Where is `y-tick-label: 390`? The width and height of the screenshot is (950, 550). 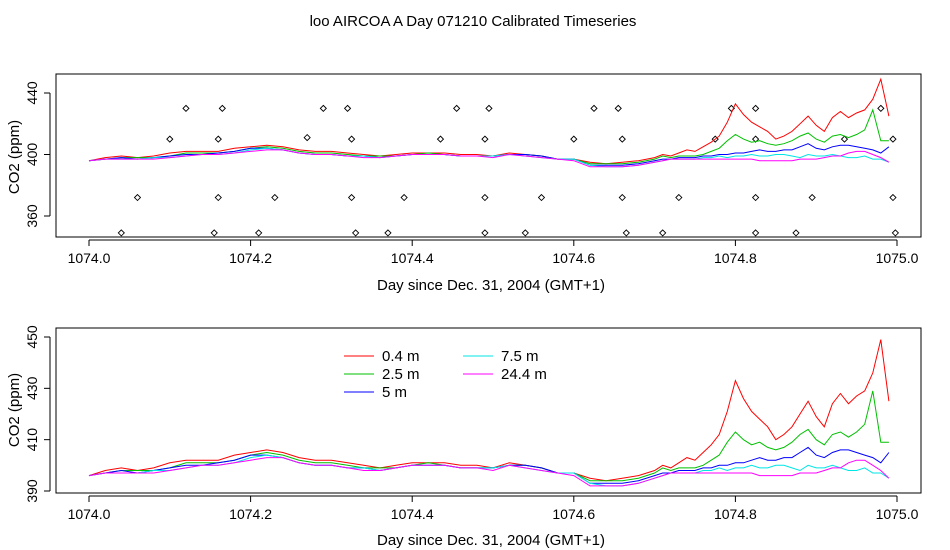
y-tick-label: 390 is located at coordinates (32, 491).